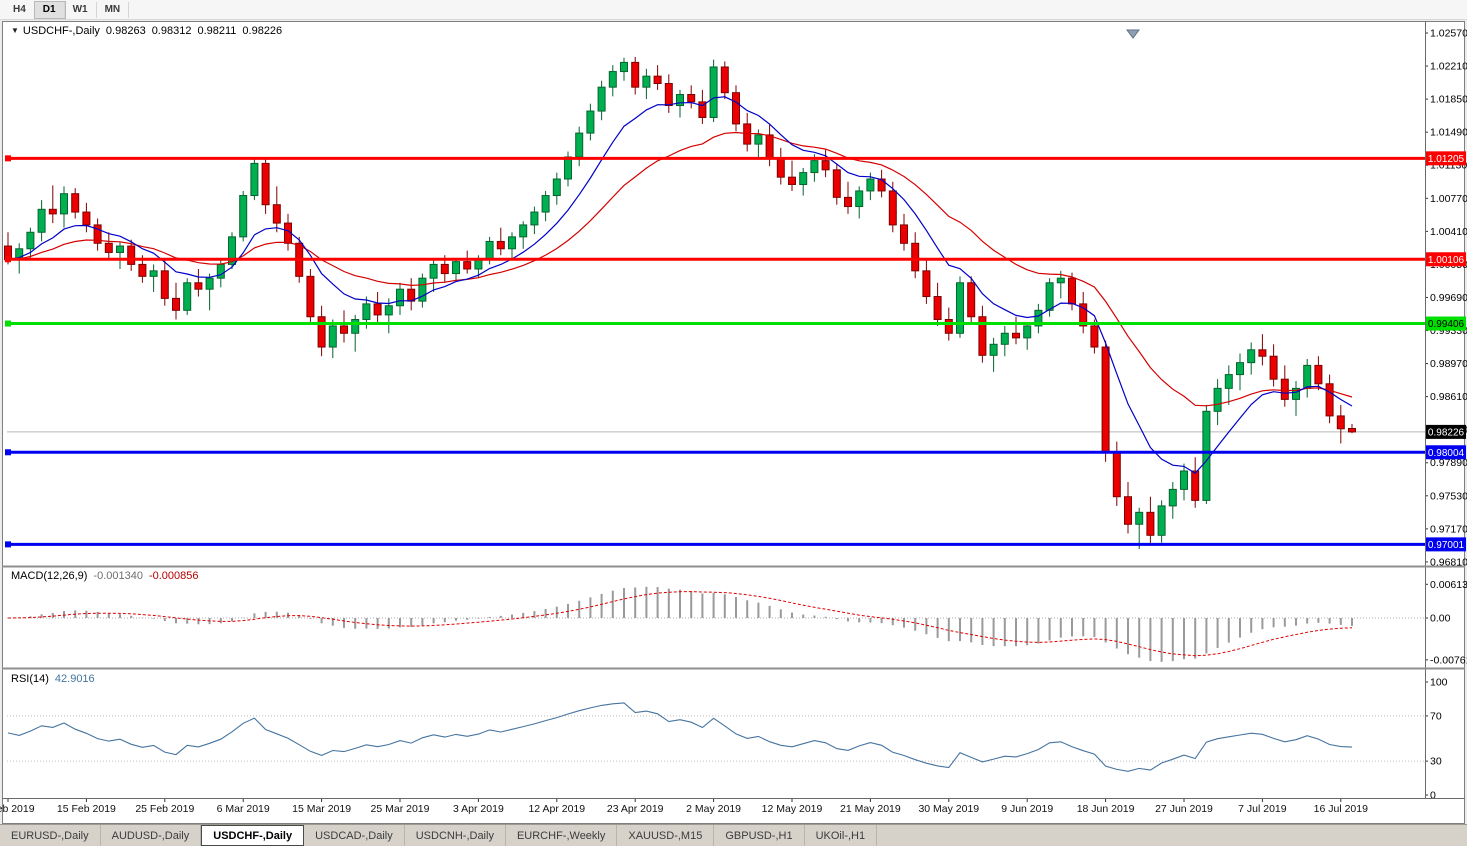 The height and width of the screenshot is (846, 1467). I want to click on collapse-indicator-icon: ▼, so click(15, 30).